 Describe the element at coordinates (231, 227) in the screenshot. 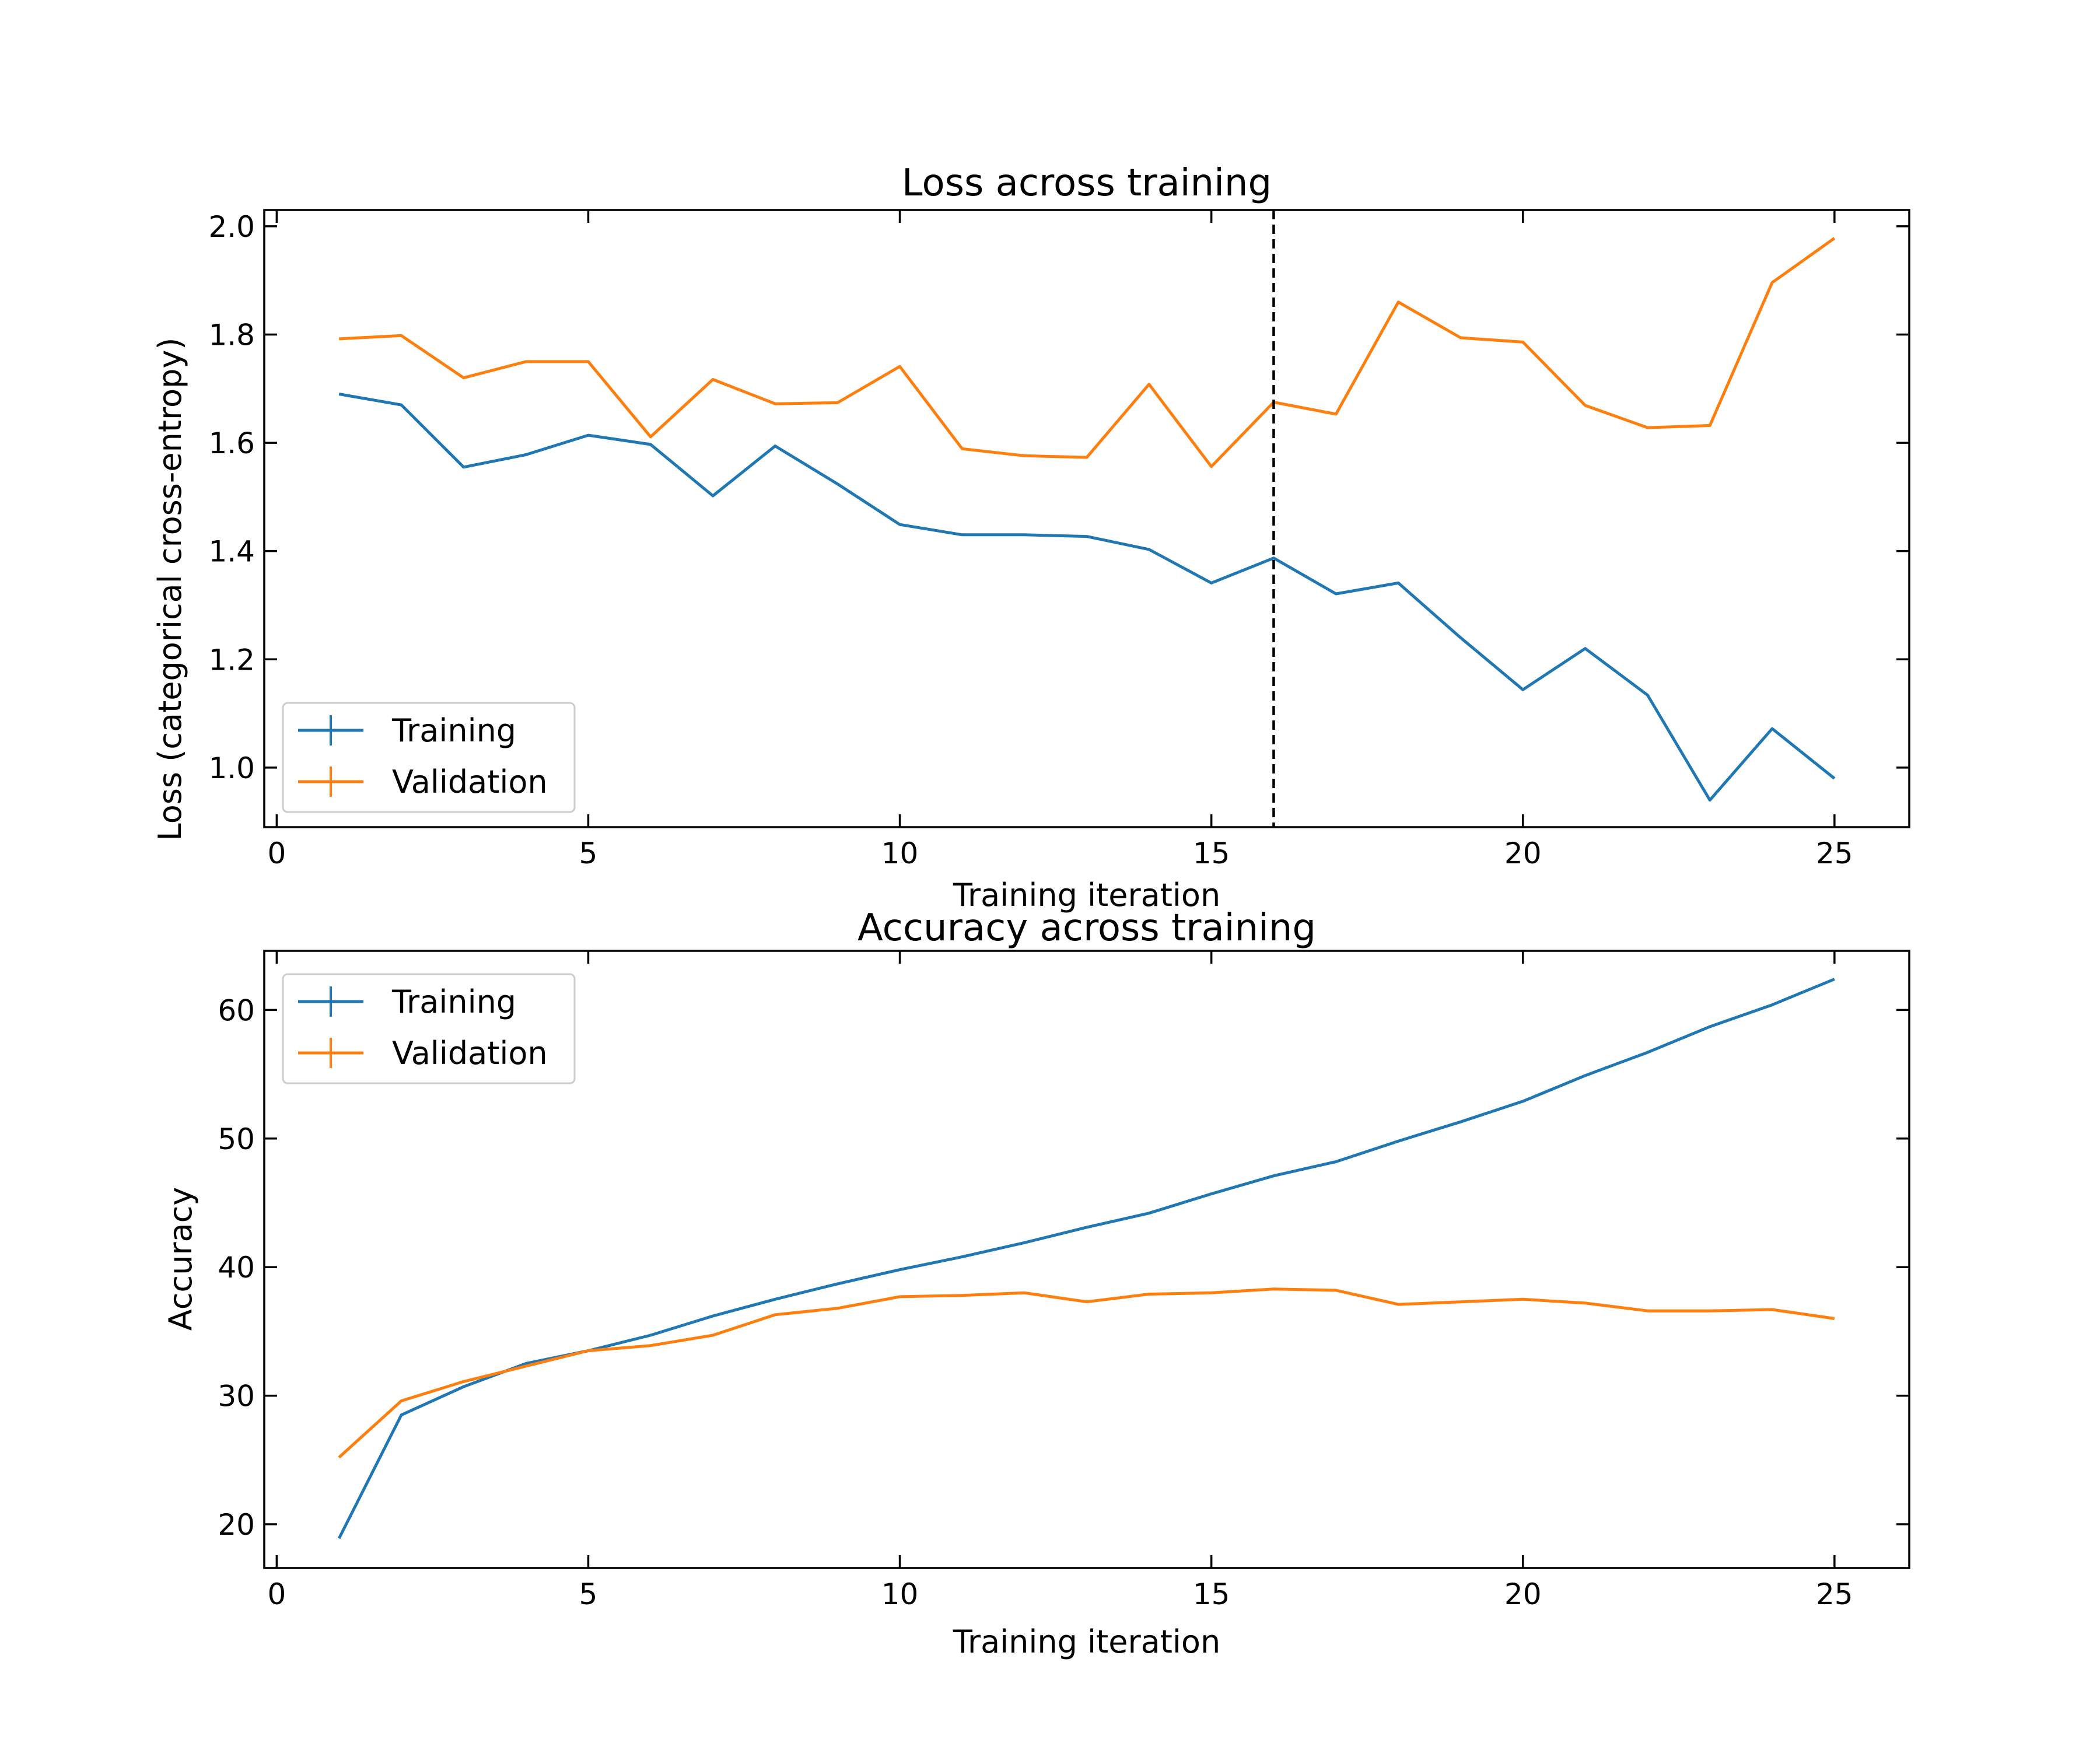

I see `loss-y-tick-label: 2.0` at that location.